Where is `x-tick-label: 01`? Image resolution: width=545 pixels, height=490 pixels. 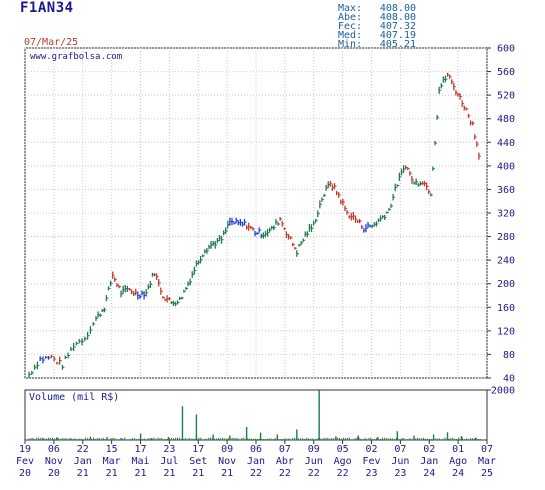 x-tick-label: 01 is located at coordinates (458, 449).